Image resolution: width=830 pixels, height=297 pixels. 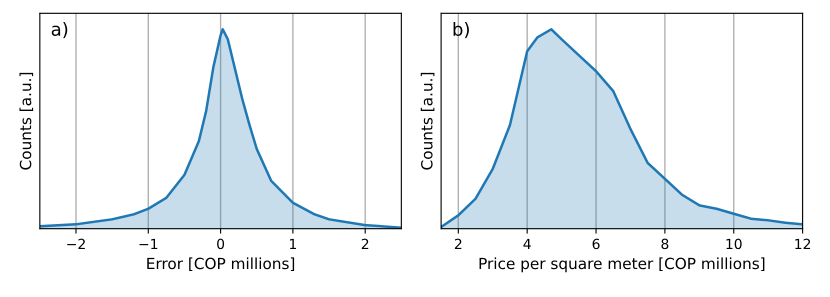 What do you see at coordinates (664, 244) in the screenshot?
I see `x-tick-label: 8` at bounding box center [664, 244].